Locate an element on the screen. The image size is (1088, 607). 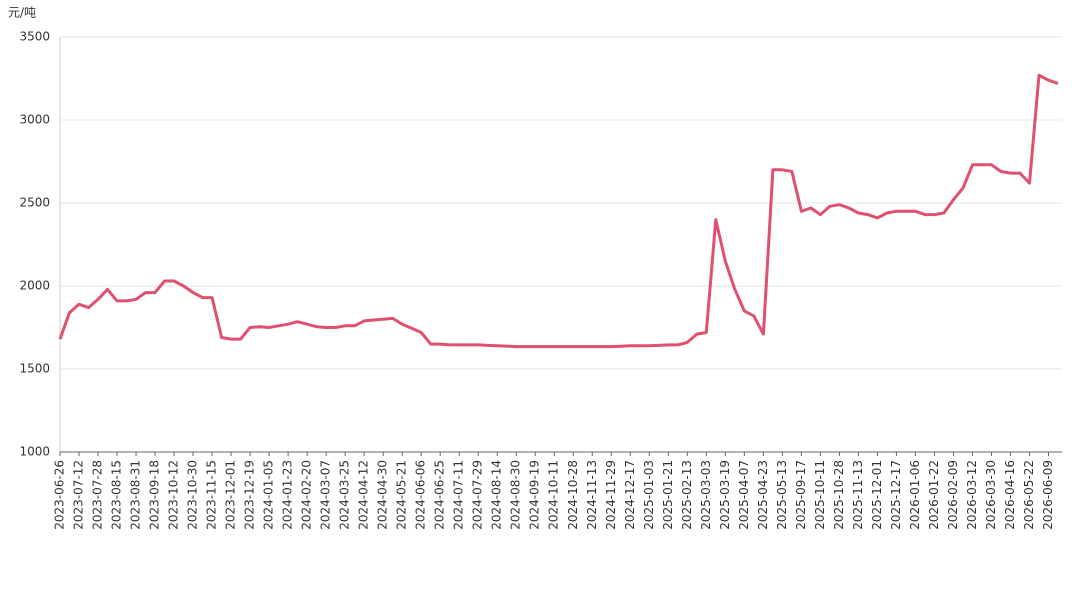
x-tick-label: 2024-01-23 is located at coordinates (288, 495).